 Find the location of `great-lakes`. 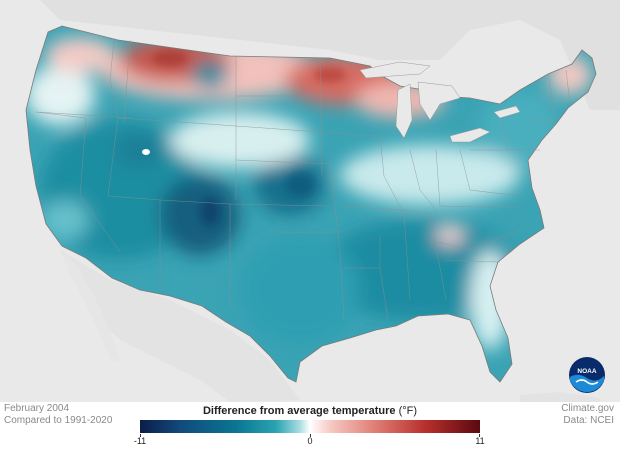

great-lakes is located at coordinates (440, 102).